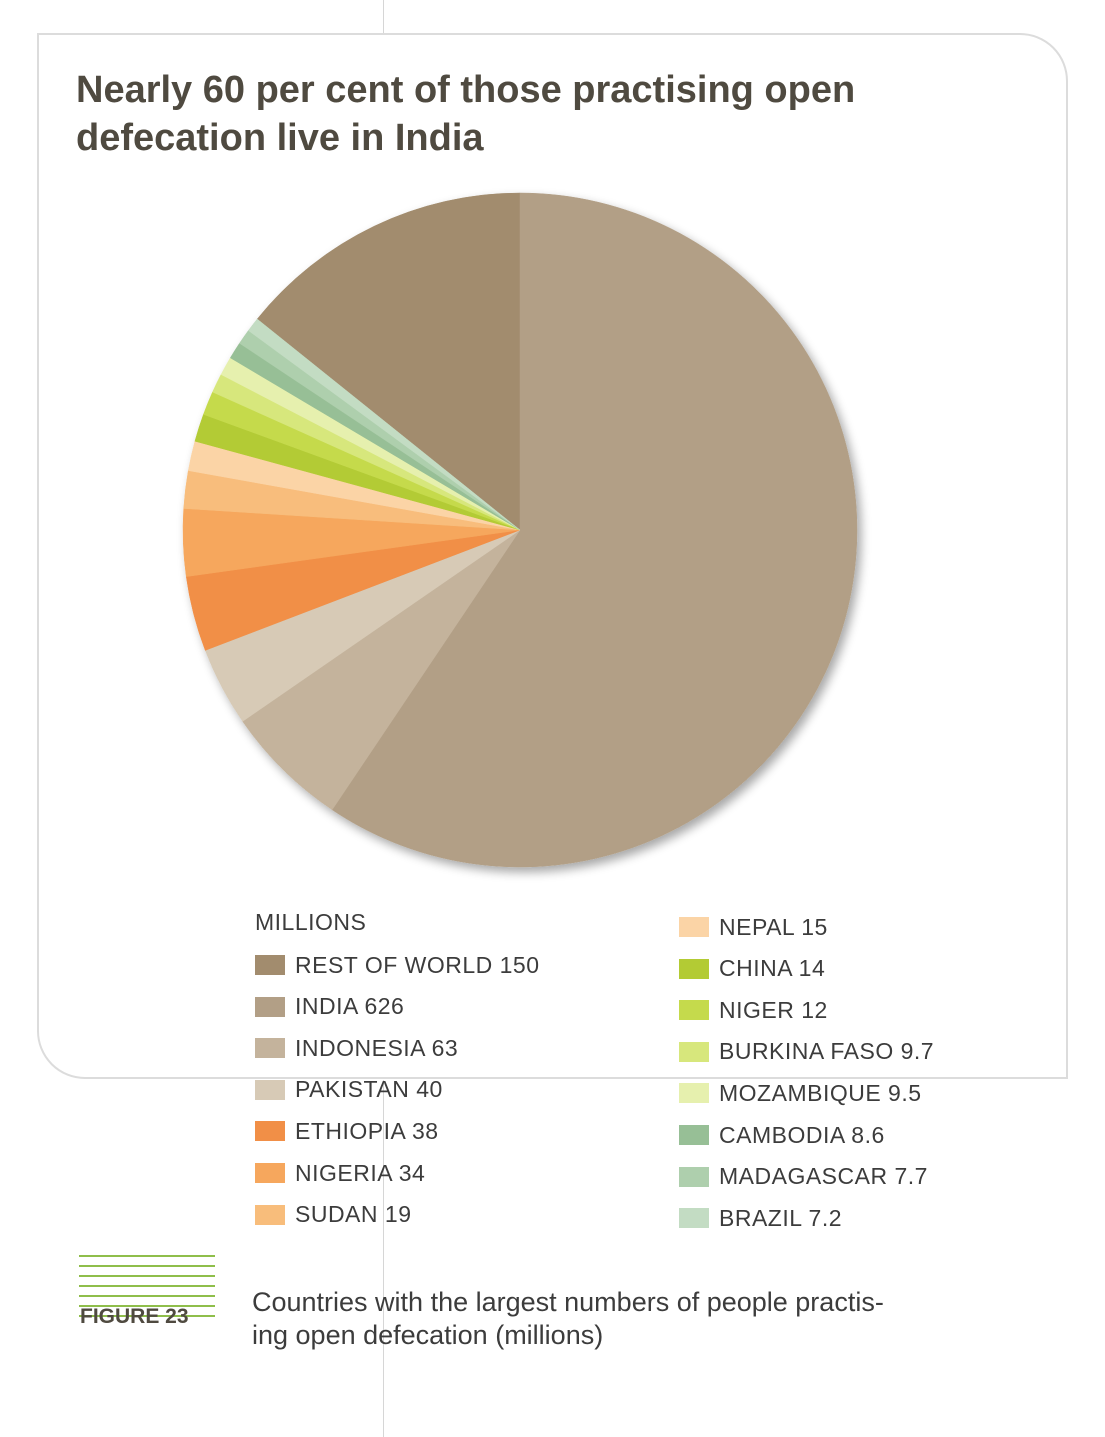 This screenshot has height=1437, width=1105. What do you see at coordinates (773, 1009) in the screenshot?
I see `legend-label: NIGER 12` at bounding box center [773, 1009].